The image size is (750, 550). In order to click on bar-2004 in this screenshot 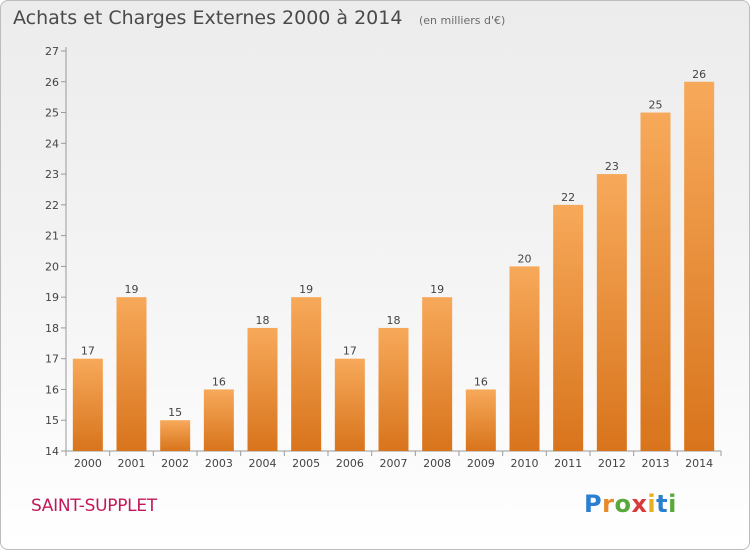, I will do `click(262, 389)`.